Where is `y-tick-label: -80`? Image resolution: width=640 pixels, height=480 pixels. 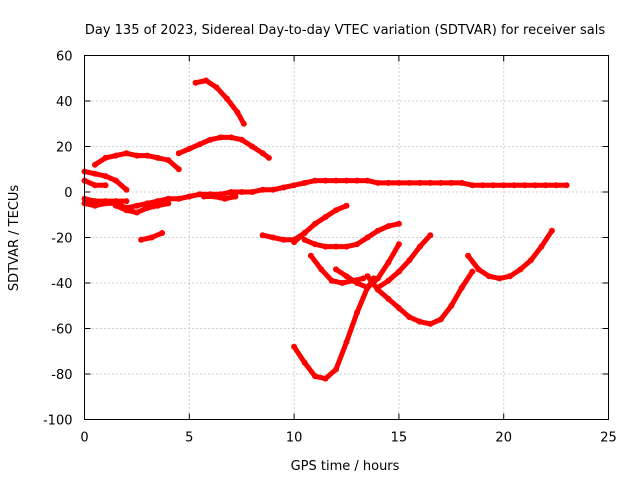 y-tick-label: -80 is located at coordinates (61, 375).